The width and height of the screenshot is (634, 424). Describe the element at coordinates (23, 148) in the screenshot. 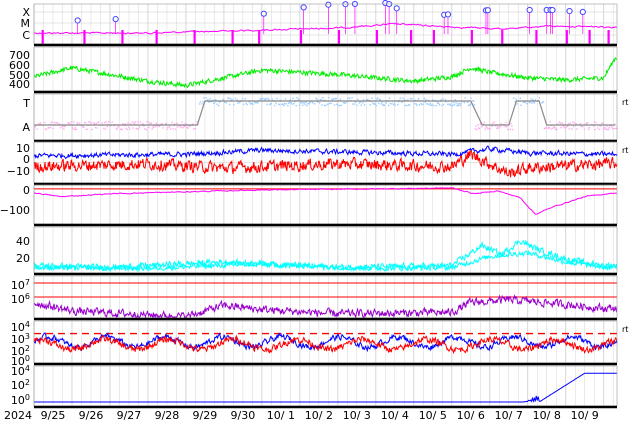

I see `y-tick-label: 10` at that location.